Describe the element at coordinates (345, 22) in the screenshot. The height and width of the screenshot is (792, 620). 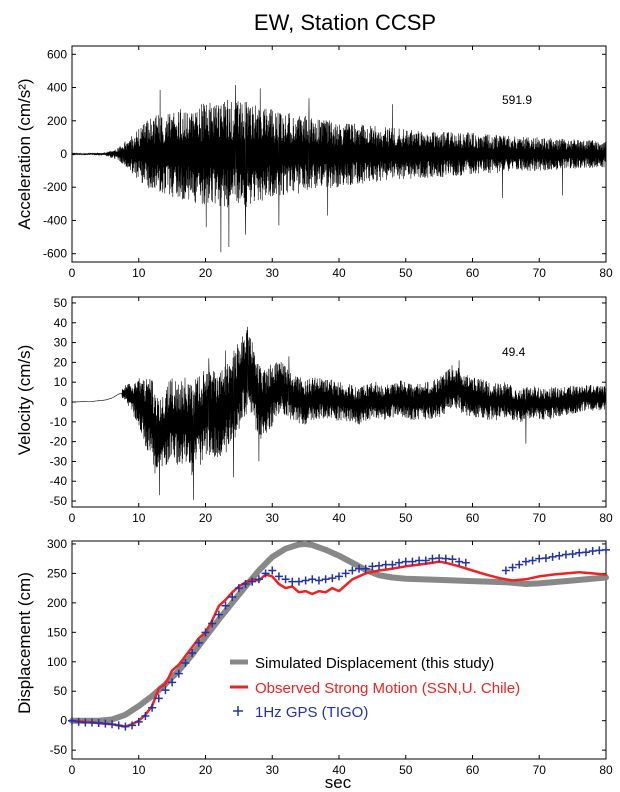
I see `chart-title: EW, Station CCSP` at that location.